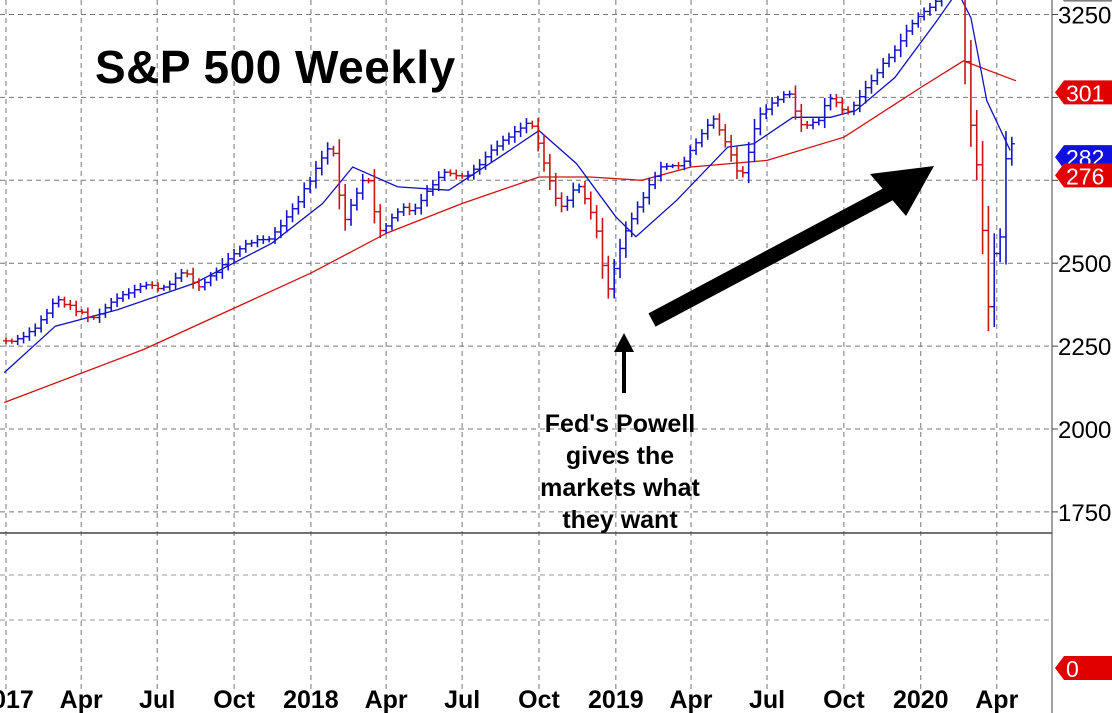  I want to click on uptrend-arrow-shaft, so click(775, 254).